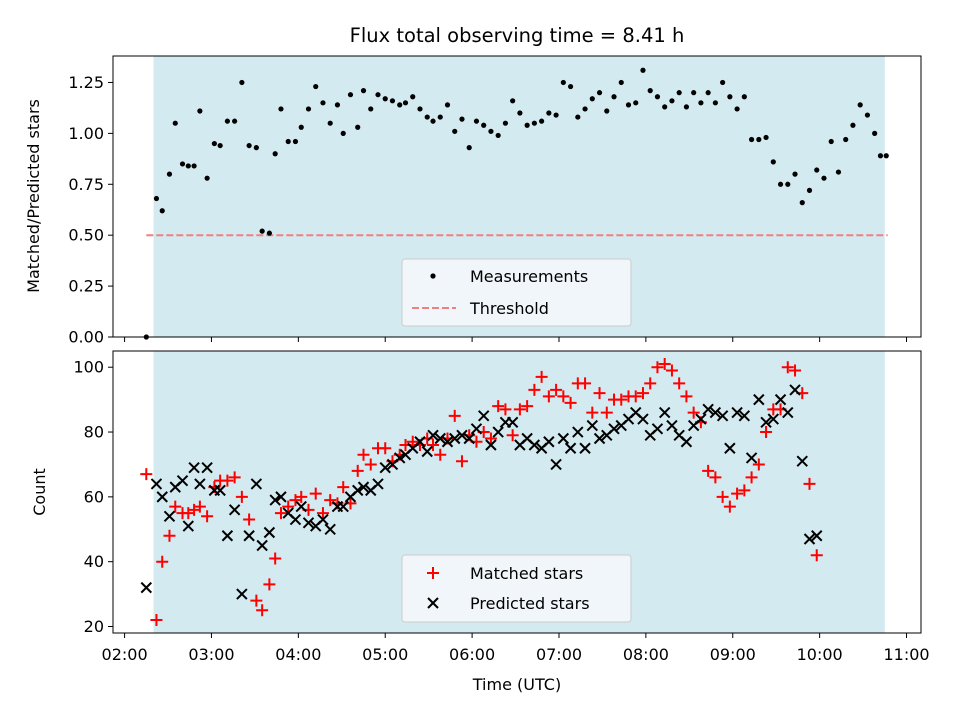 The width and height of the screenshot is (960, 720). What do you see at coordinates (433, 276) in the screenshot?
I see `legend-measurements-marker` at bounding box center [433, 276].